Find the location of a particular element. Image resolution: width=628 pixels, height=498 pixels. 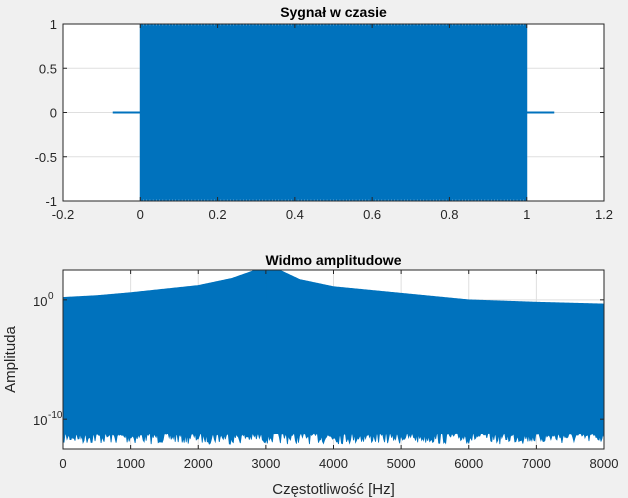

x-tick-label: 0.6 is located at coordinates (372, 214).